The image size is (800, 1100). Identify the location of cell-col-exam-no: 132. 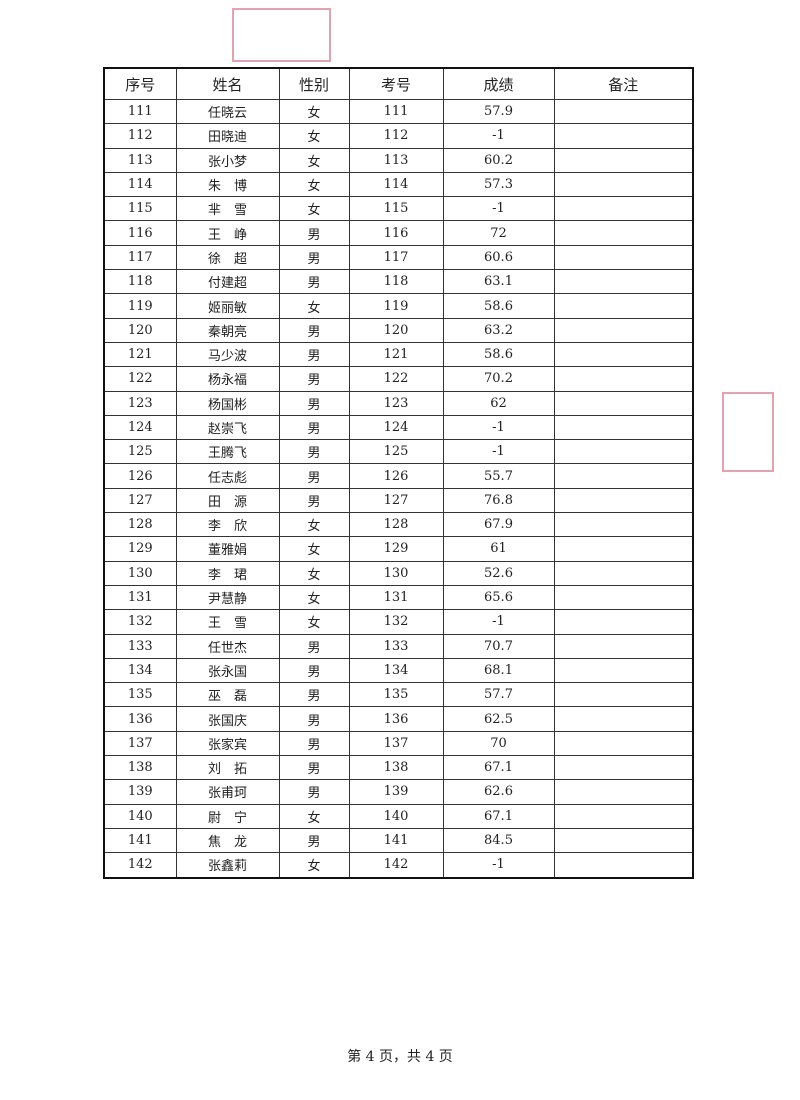
(396, 622).